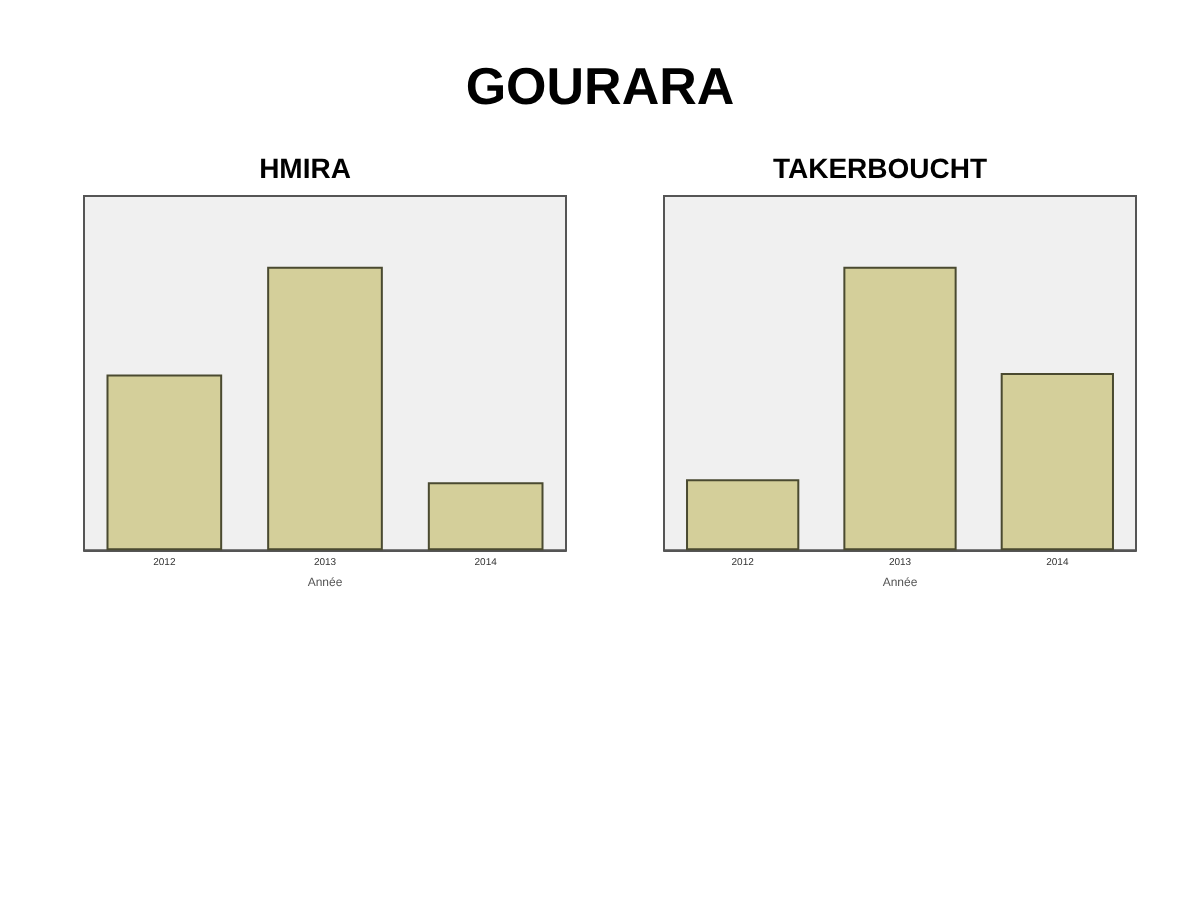  Describe the element at coordinates (600, 86) in the screenshot. I see `text: GOURARA` at that location.